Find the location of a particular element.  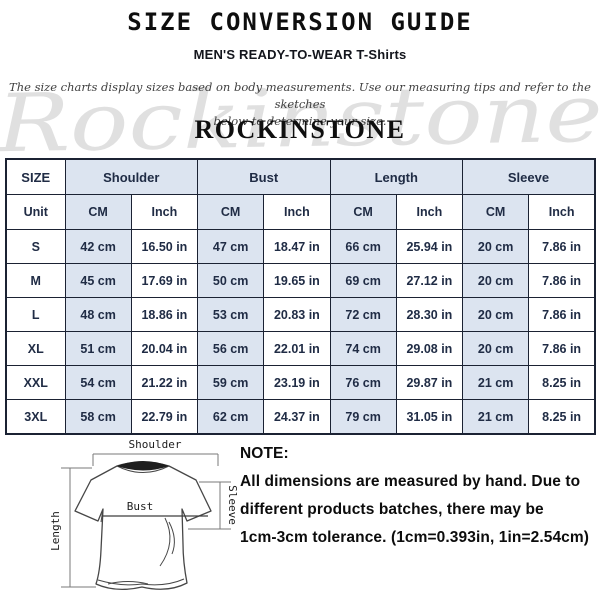

measurement-cell: 31.05 in is located at coordinates (429, 417).